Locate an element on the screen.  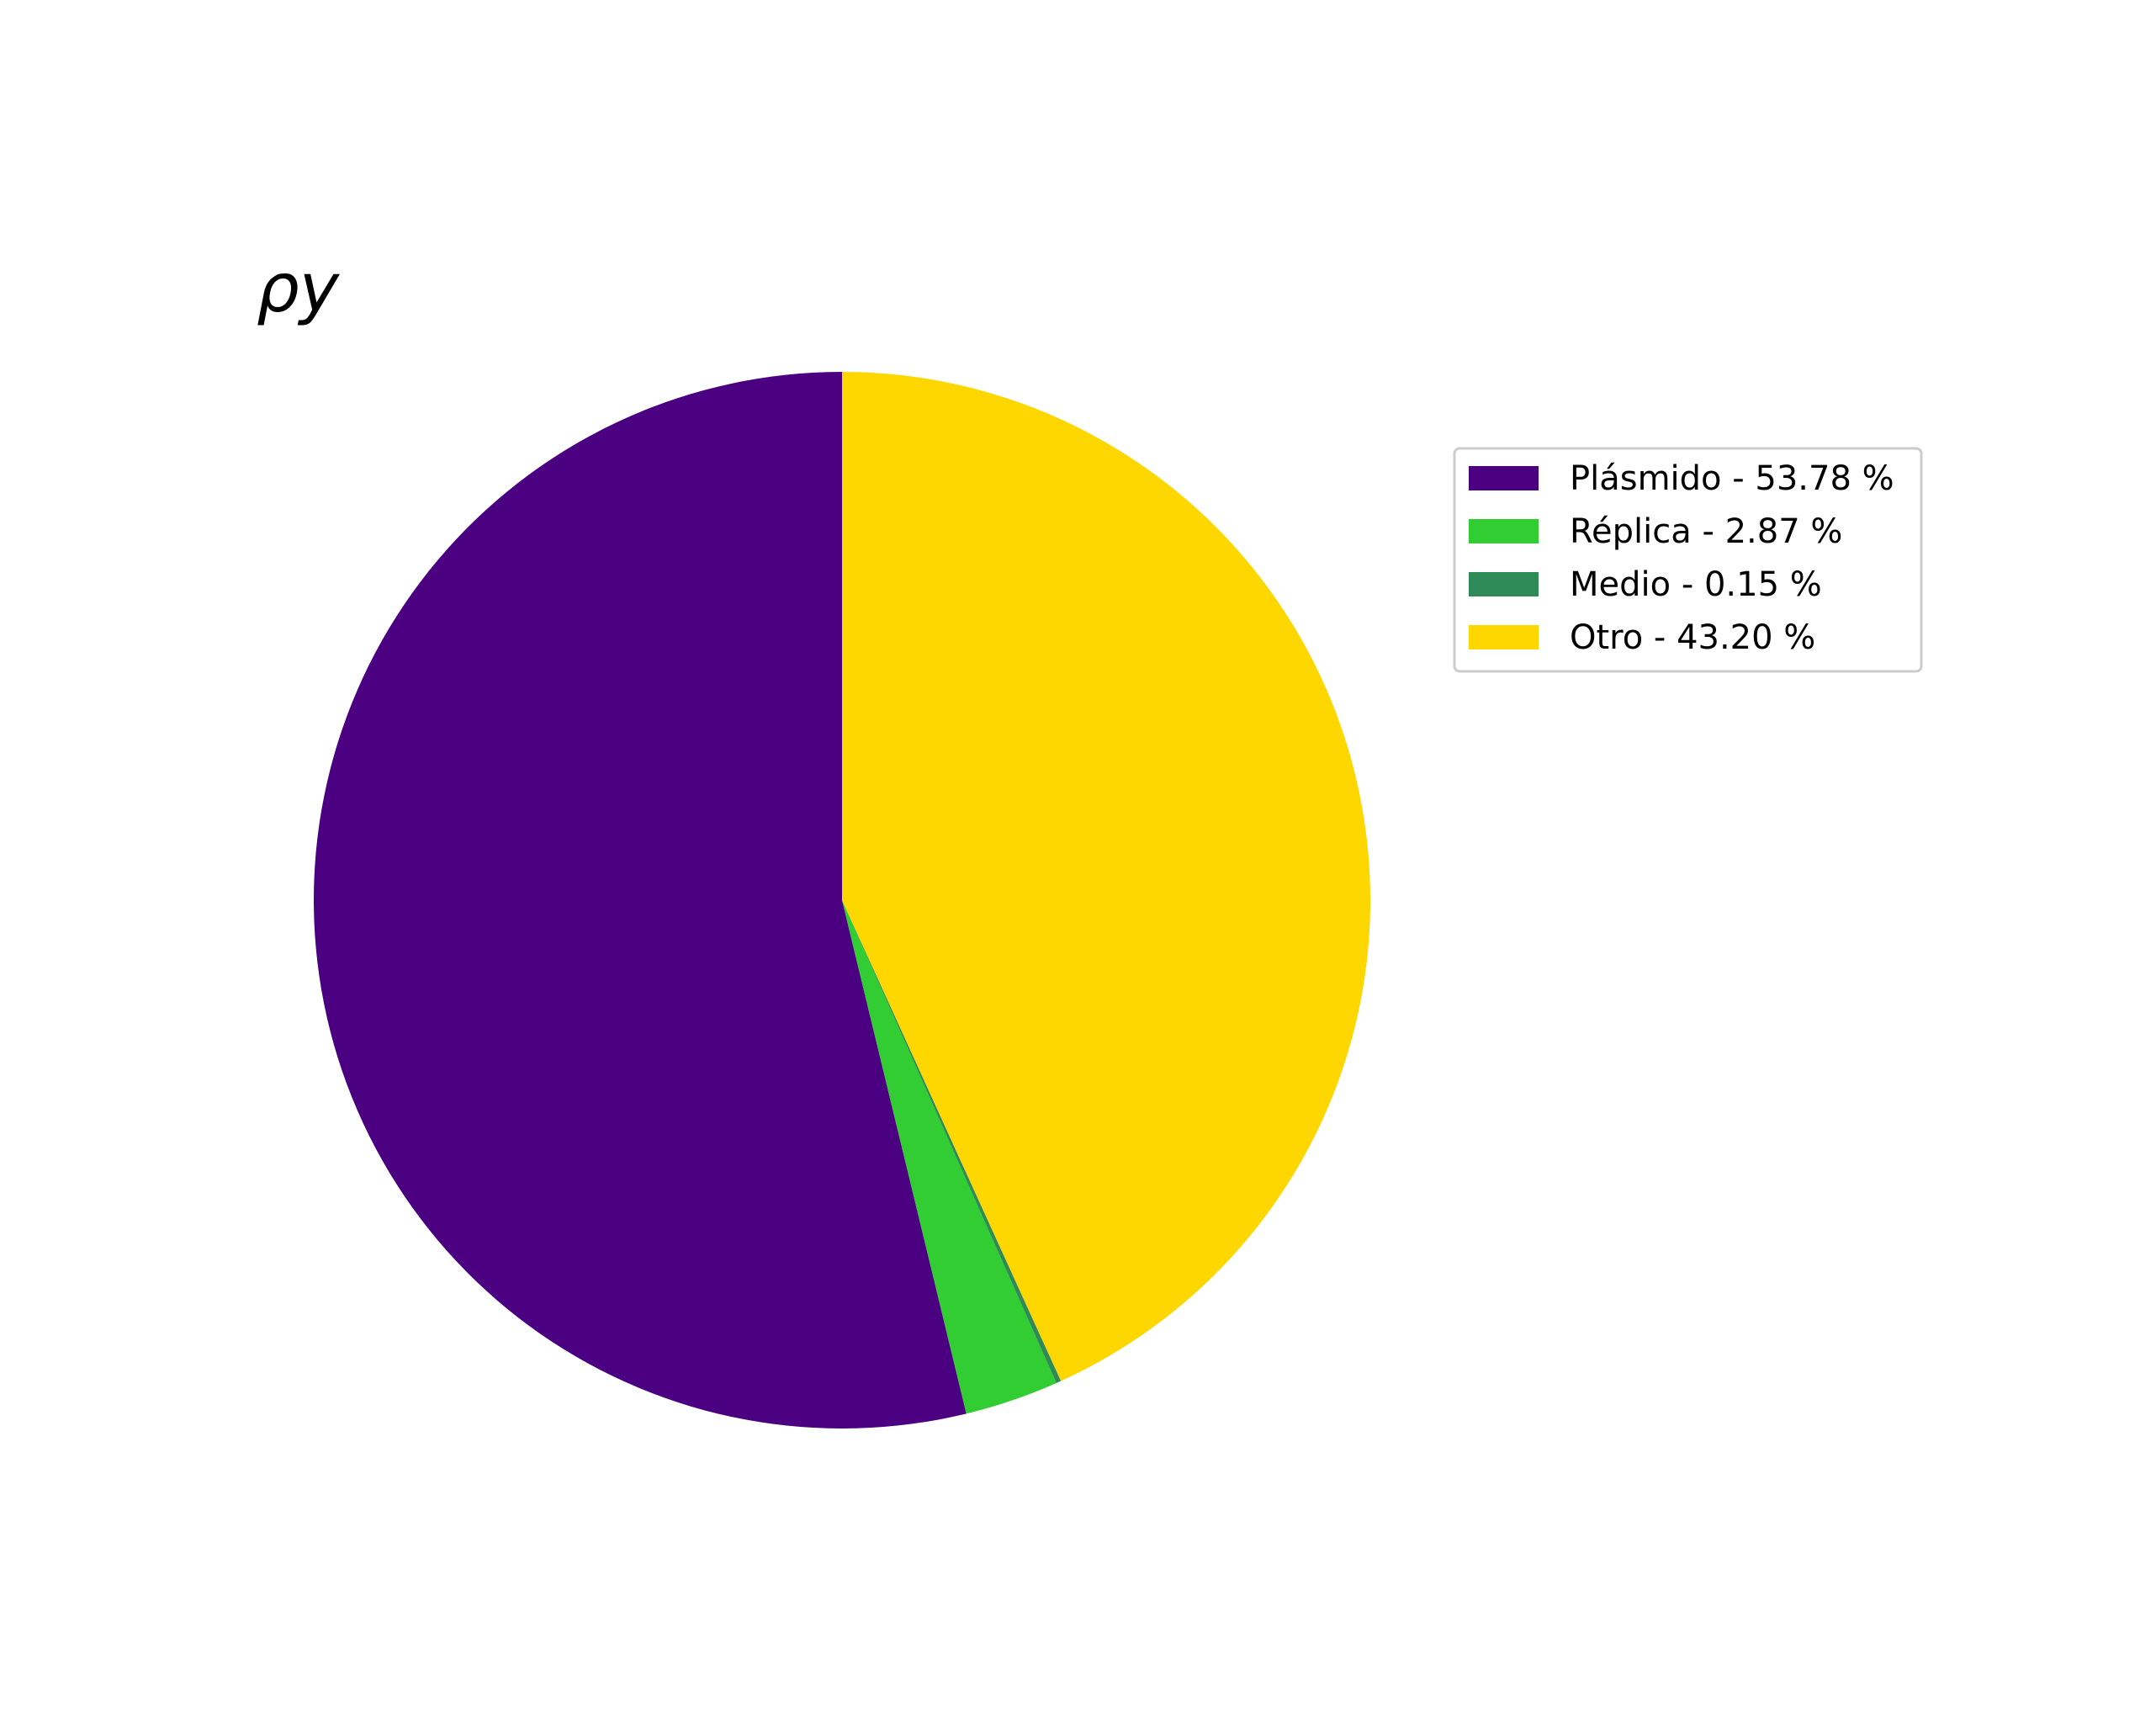
legend-swatch-medio is located at coordinates (1504, 584).